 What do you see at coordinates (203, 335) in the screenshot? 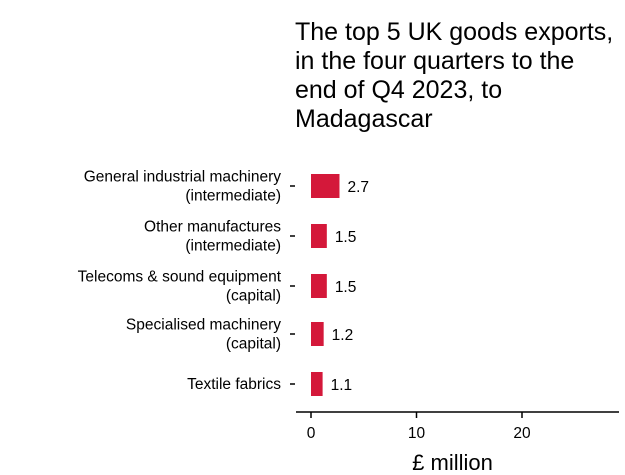
I see `category-label: Specialised machinery (capital)` at bounding box center [203, 335].